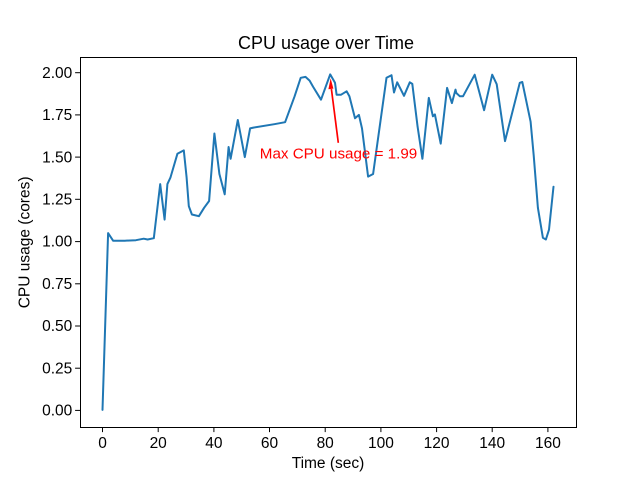 This screenshot has width=640, height=480. I want to click on svg-text: 0.75, so click(57, 284).